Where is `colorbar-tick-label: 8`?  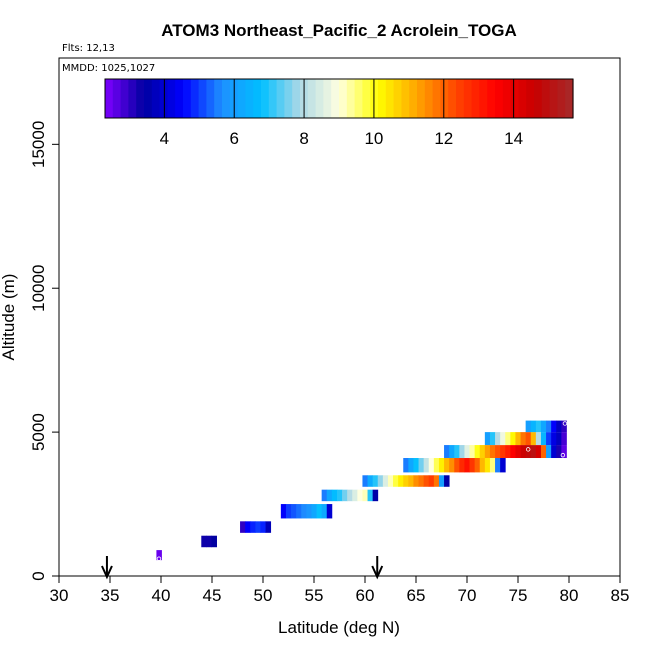 colorbar-tick-label: 8 is located at coordinates (303, 138).